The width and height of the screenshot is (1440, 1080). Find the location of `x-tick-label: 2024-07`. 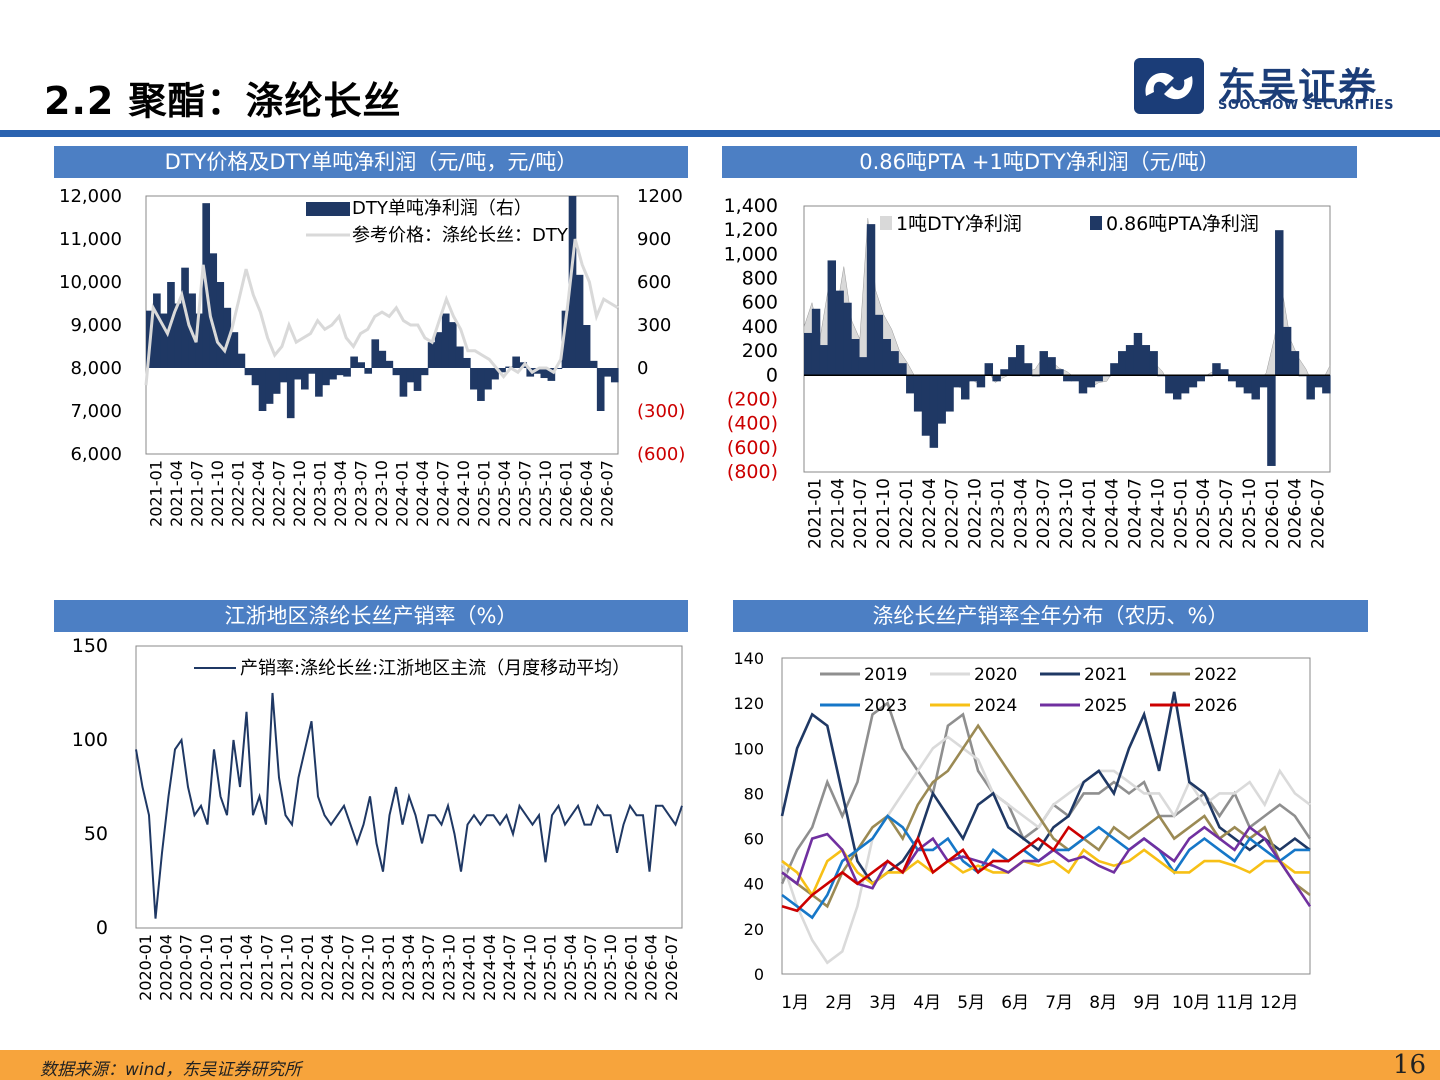

x-tick-label: 2024-07 is located at coordinates (509, 967).